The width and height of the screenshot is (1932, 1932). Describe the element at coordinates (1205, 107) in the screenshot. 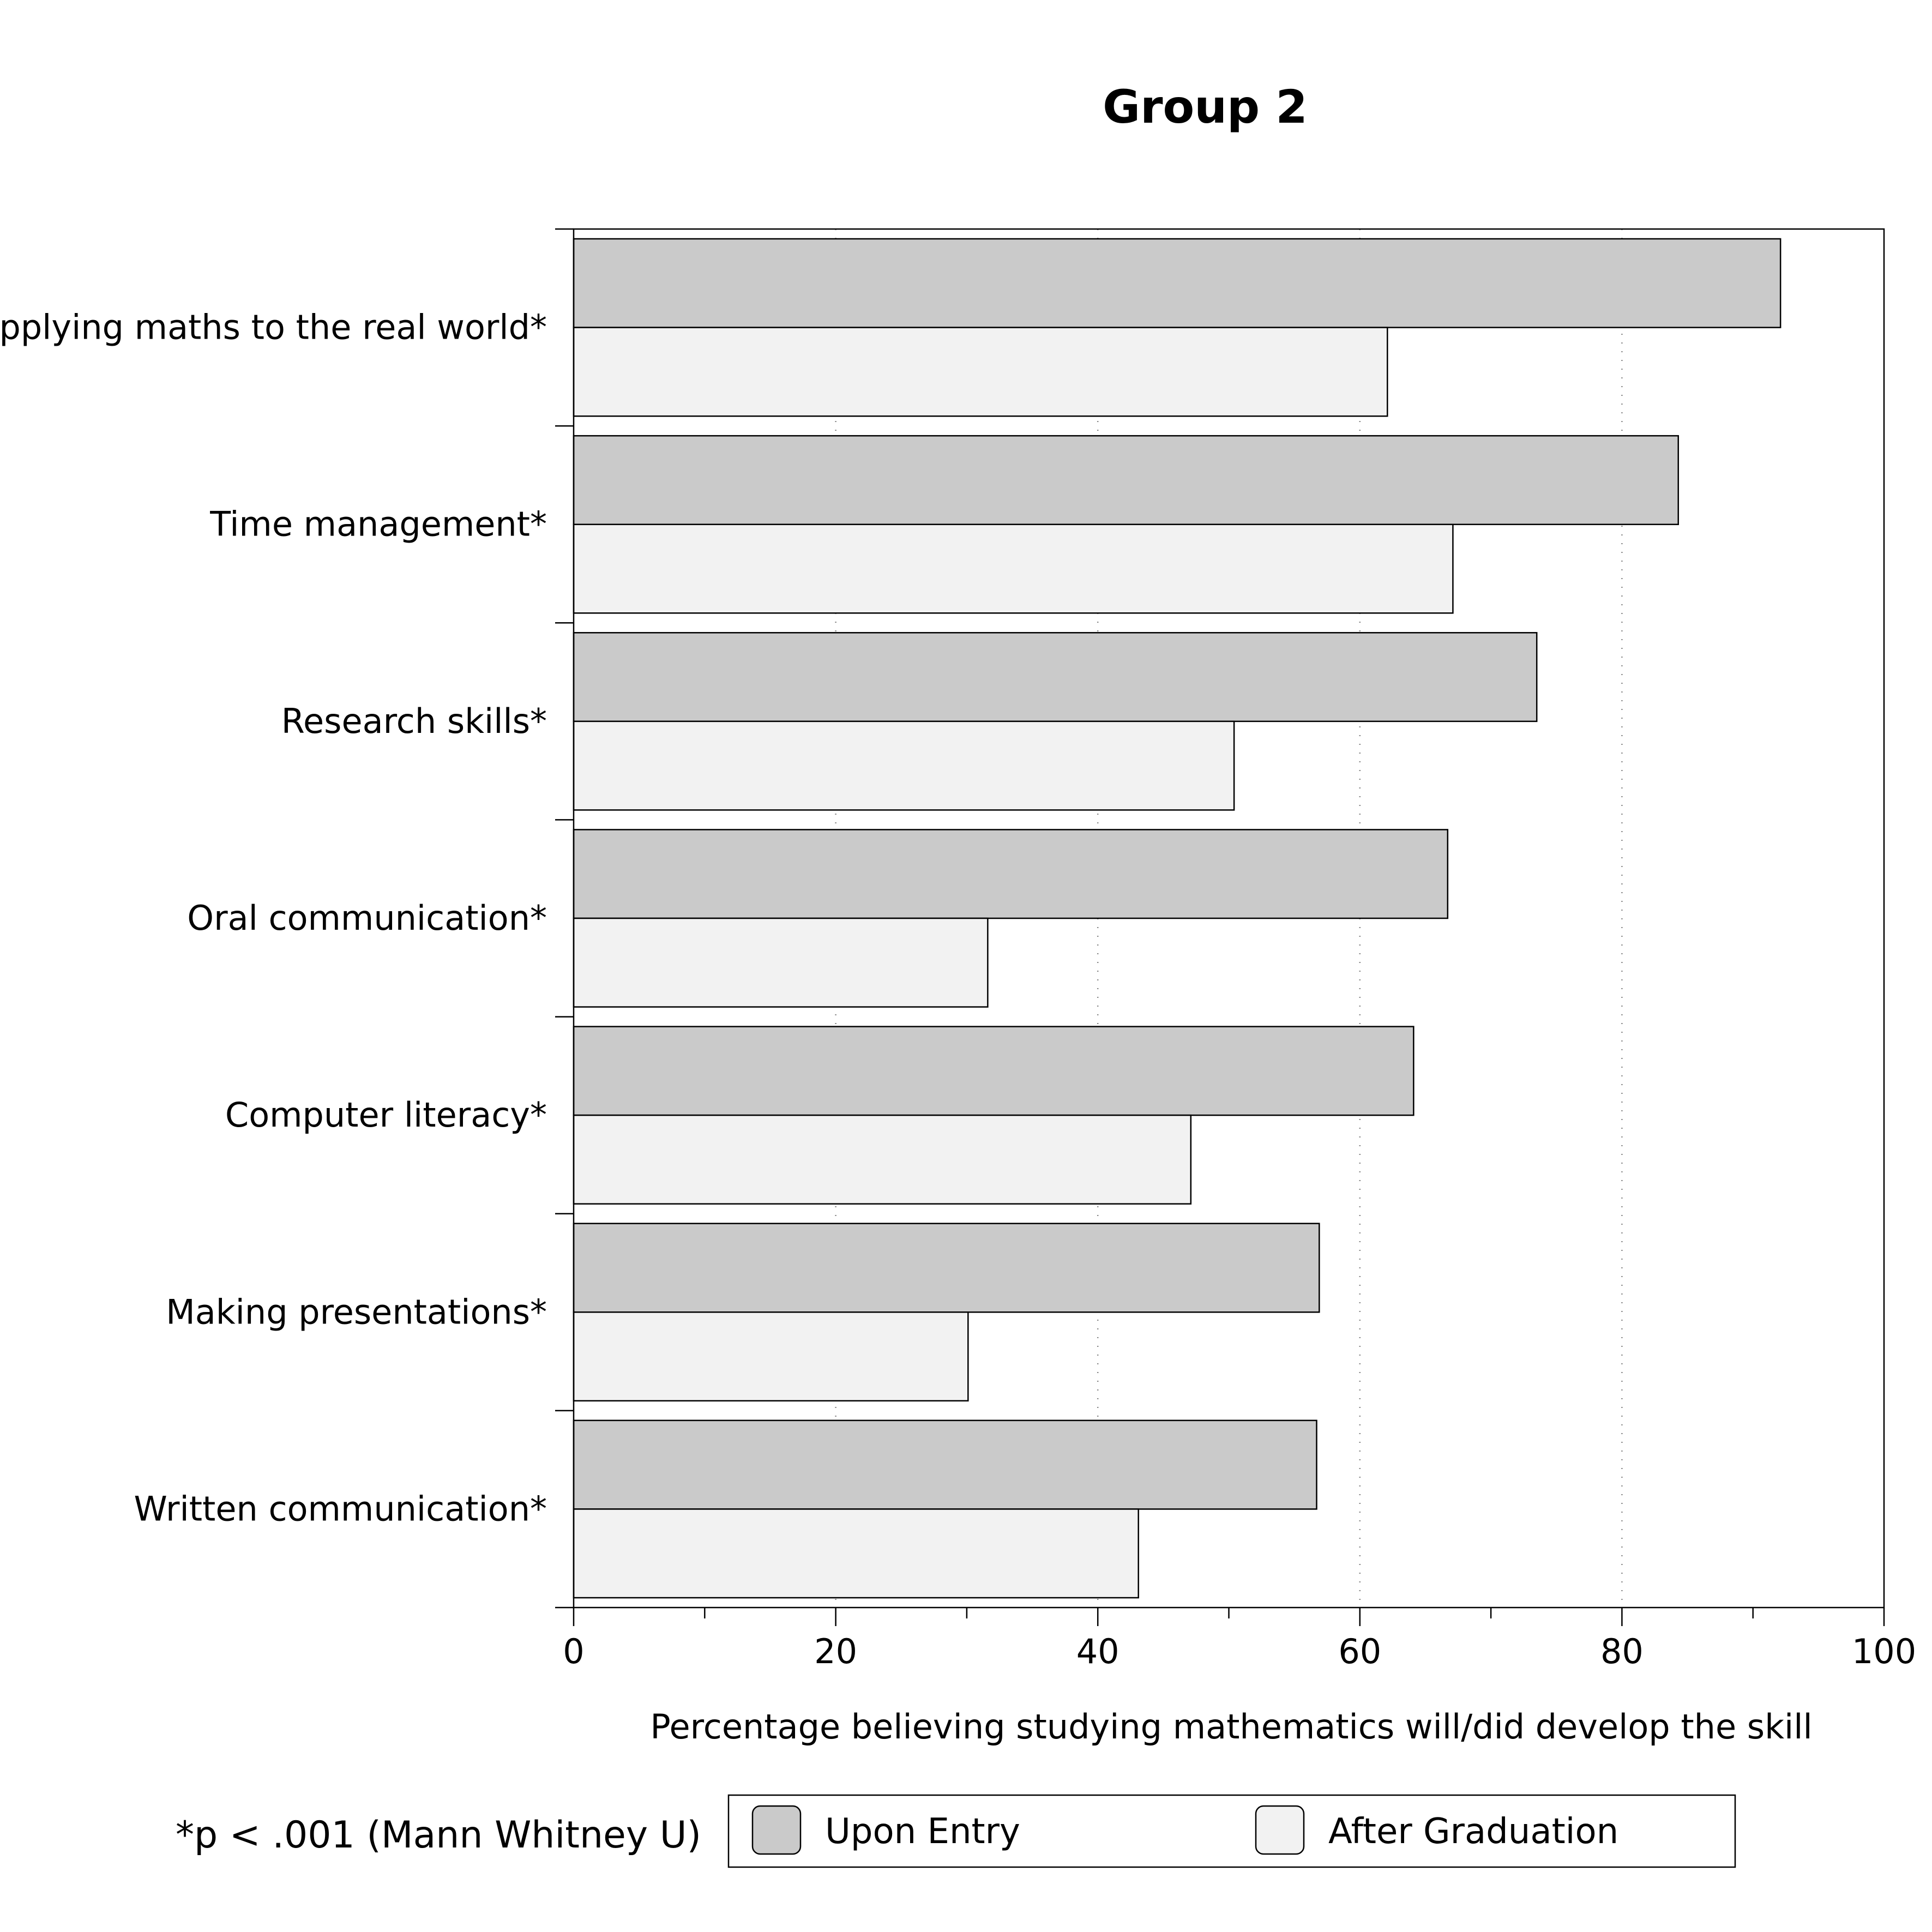

I see `chart-title: Group 2` at that location.